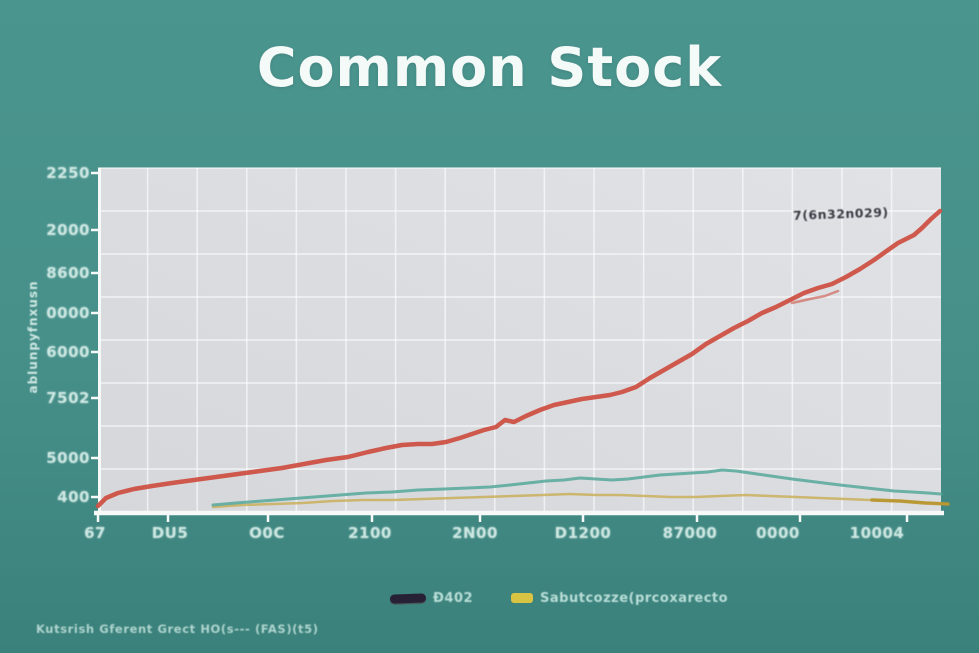 The image size is (979, 653). What do you see at coordinates (68, 173) in the screenshot?
I see `y-tick-label: 2250` at bounding box center [68, 173].